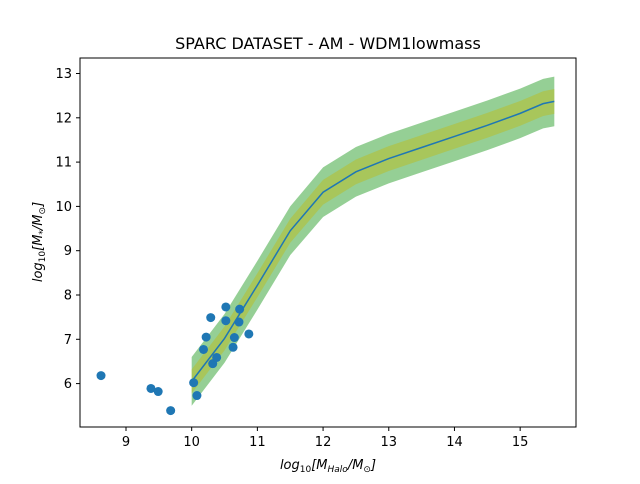  I want to click on y-tick-label: 8, so click(68, 295).